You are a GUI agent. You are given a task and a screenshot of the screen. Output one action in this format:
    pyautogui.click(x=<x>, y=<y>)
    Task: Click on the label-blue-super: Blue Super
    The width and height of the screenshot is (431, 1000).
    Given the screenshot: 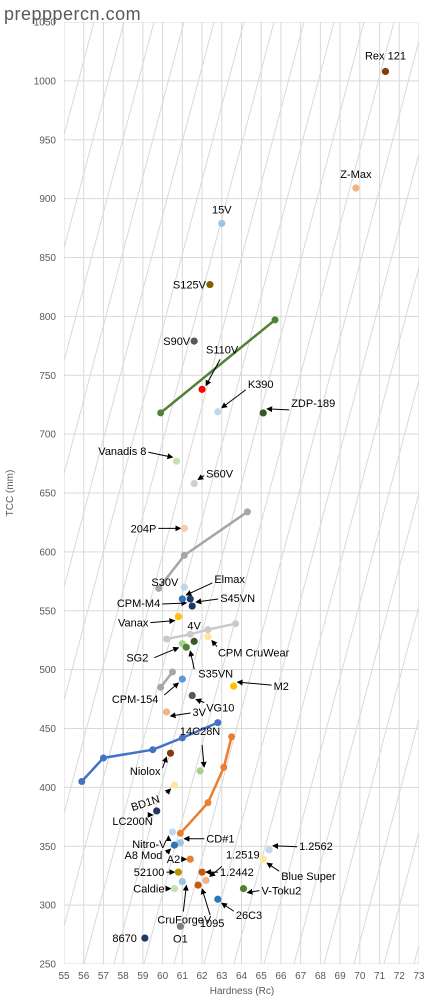 What is the action you would take?
    pyautogui.click(x=308, y=877)
    